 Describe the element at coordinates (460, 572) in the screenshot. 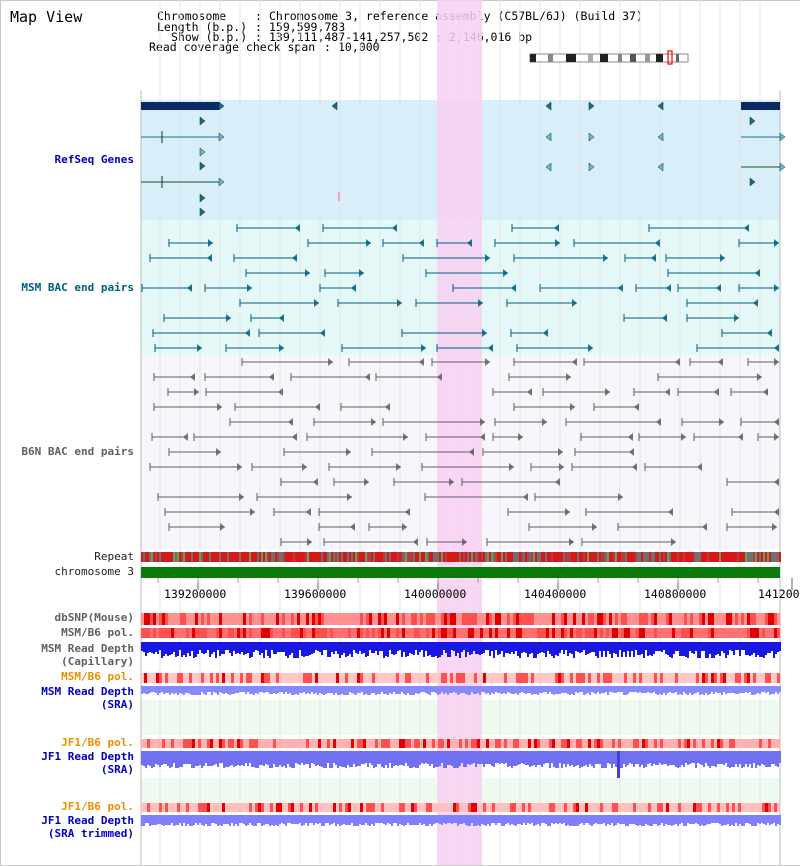

I see `chromosome-bar` at that location.